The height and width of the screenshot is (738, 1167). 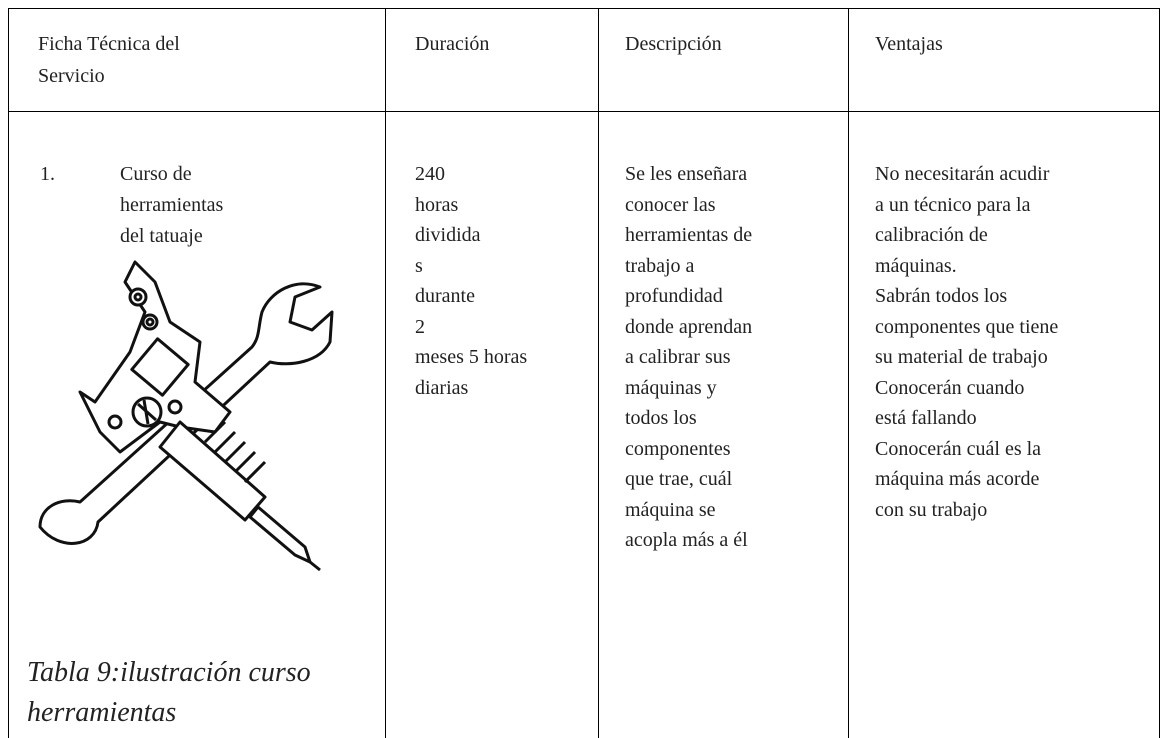 I want to click on advantages: Sabrán todos los, so click(x=941, y=296).